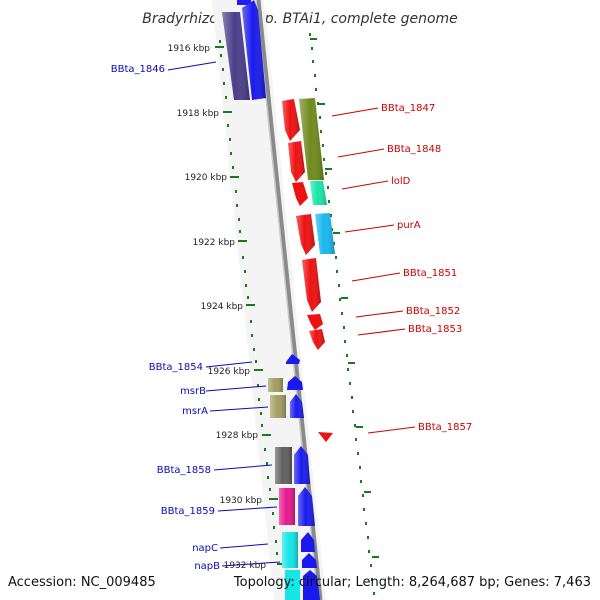  What do you see at coordinates (433, 311) in the screenshot?
I see `gene-label-bbta-1852: BBta_1852` at bounding box center [433, 311].